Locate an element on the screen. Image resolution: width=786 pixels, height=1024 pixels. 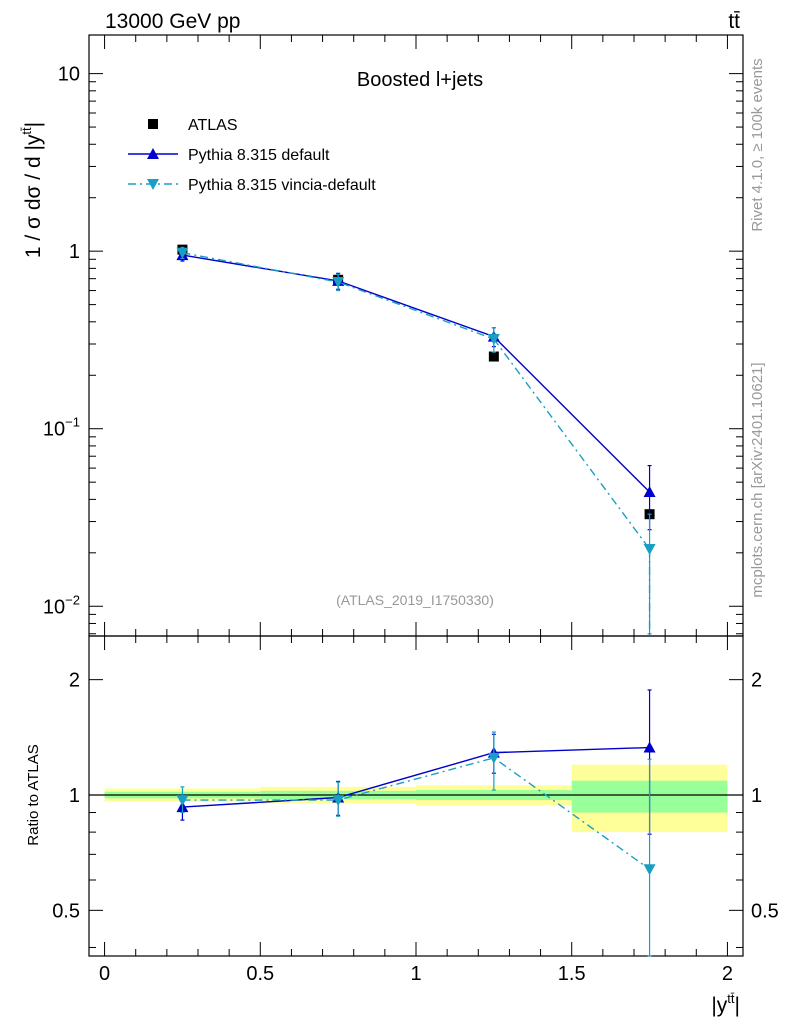
ratio-y-tick-label-right: 0.5 is located at coordinates (765, 911).